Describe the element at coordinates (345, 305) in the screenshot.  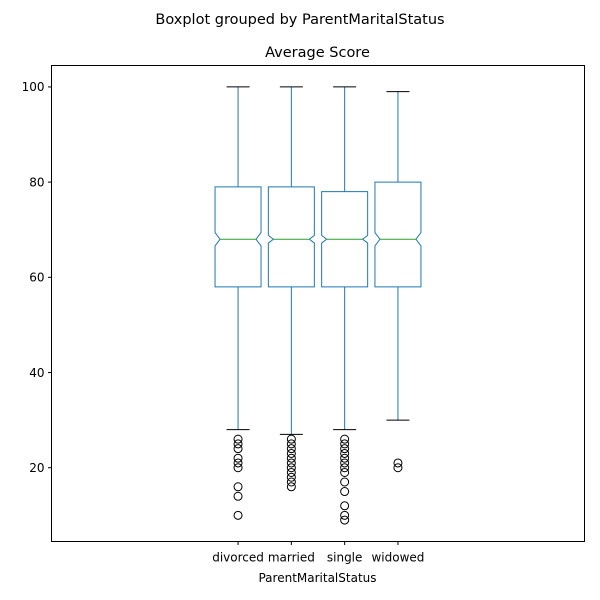
I see `box-single` at that location.